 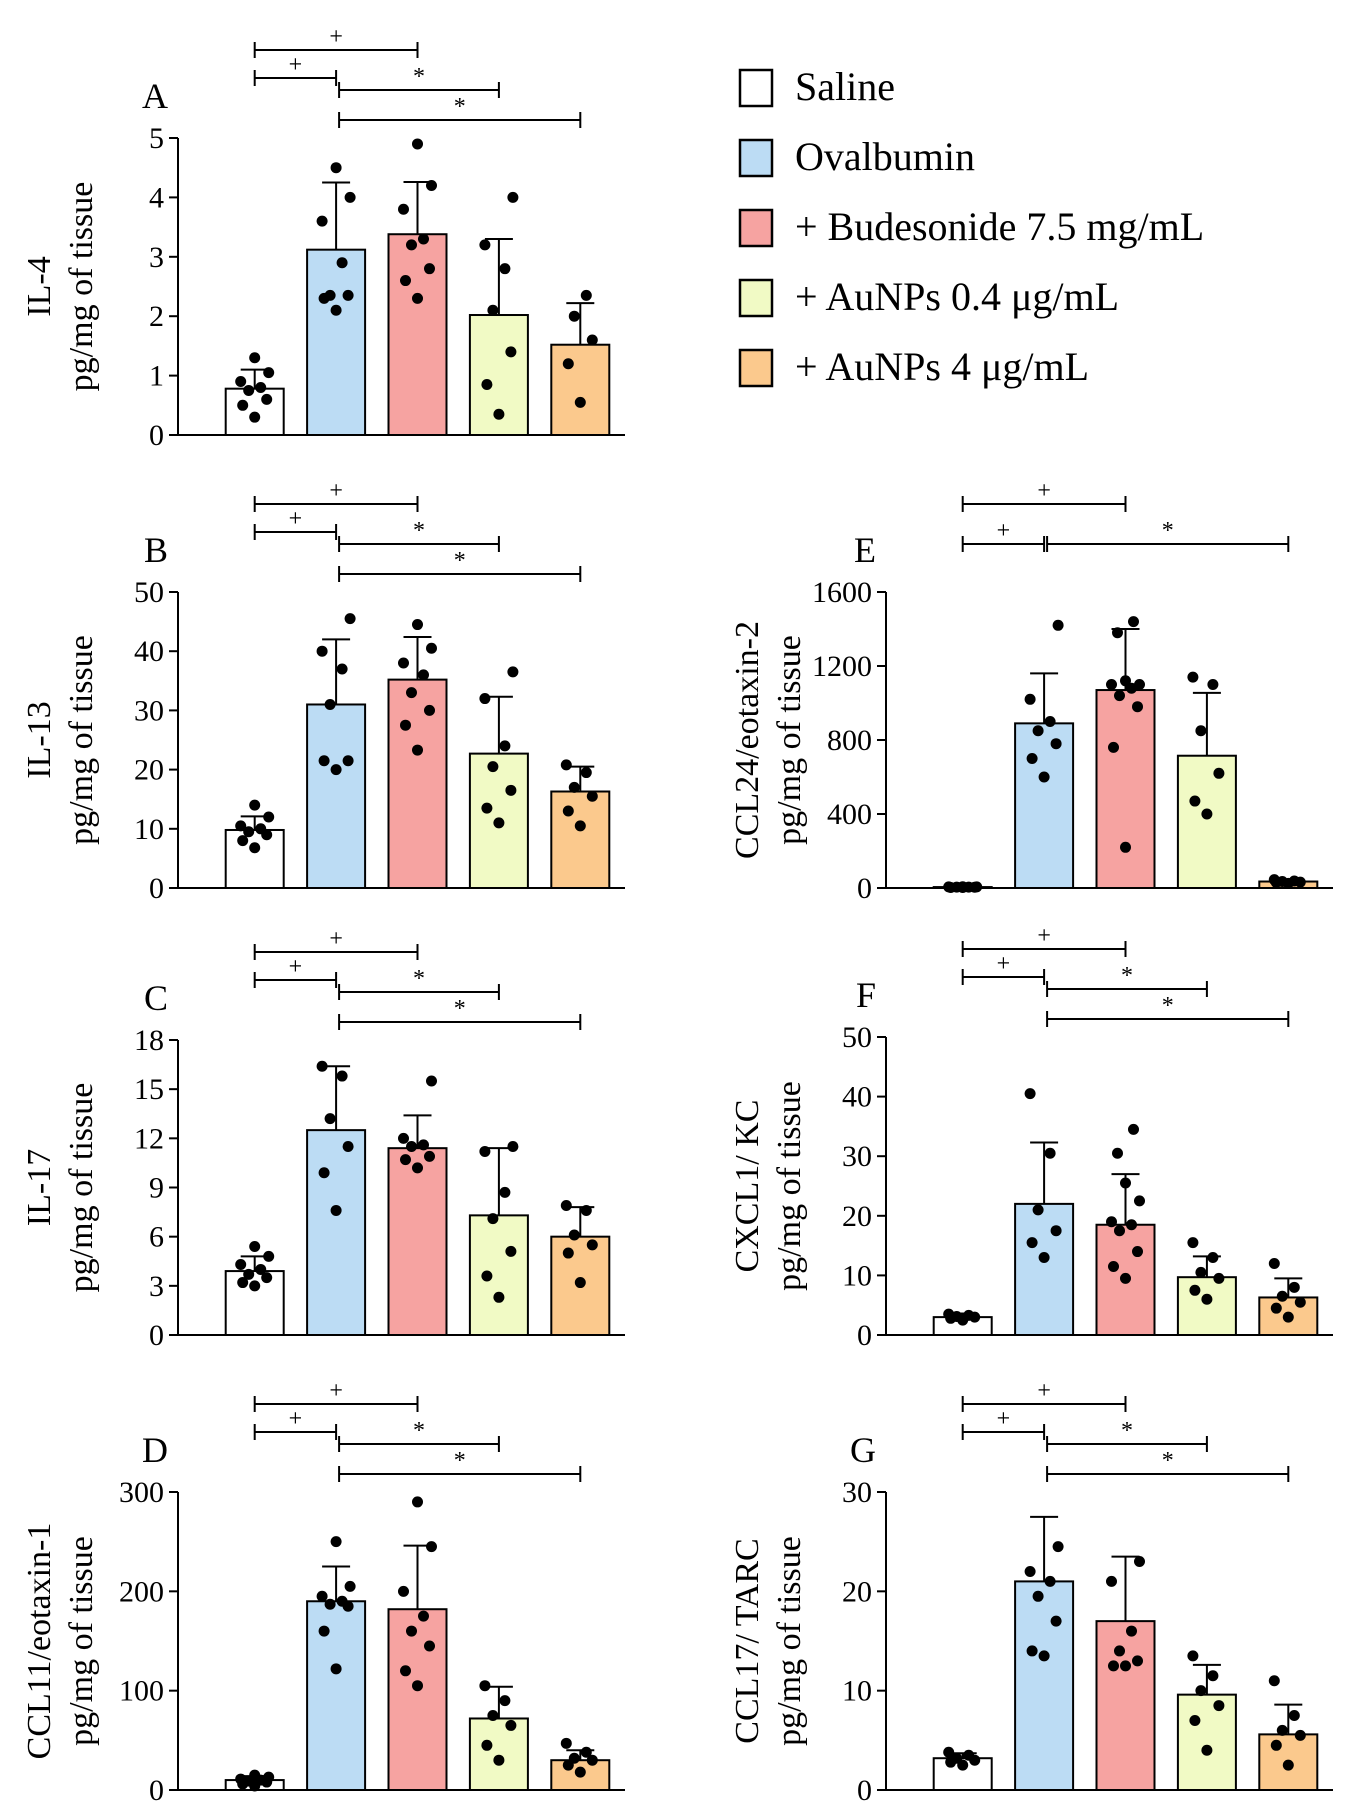 I want to click on legend-swatch, so click(x=756, y=228).